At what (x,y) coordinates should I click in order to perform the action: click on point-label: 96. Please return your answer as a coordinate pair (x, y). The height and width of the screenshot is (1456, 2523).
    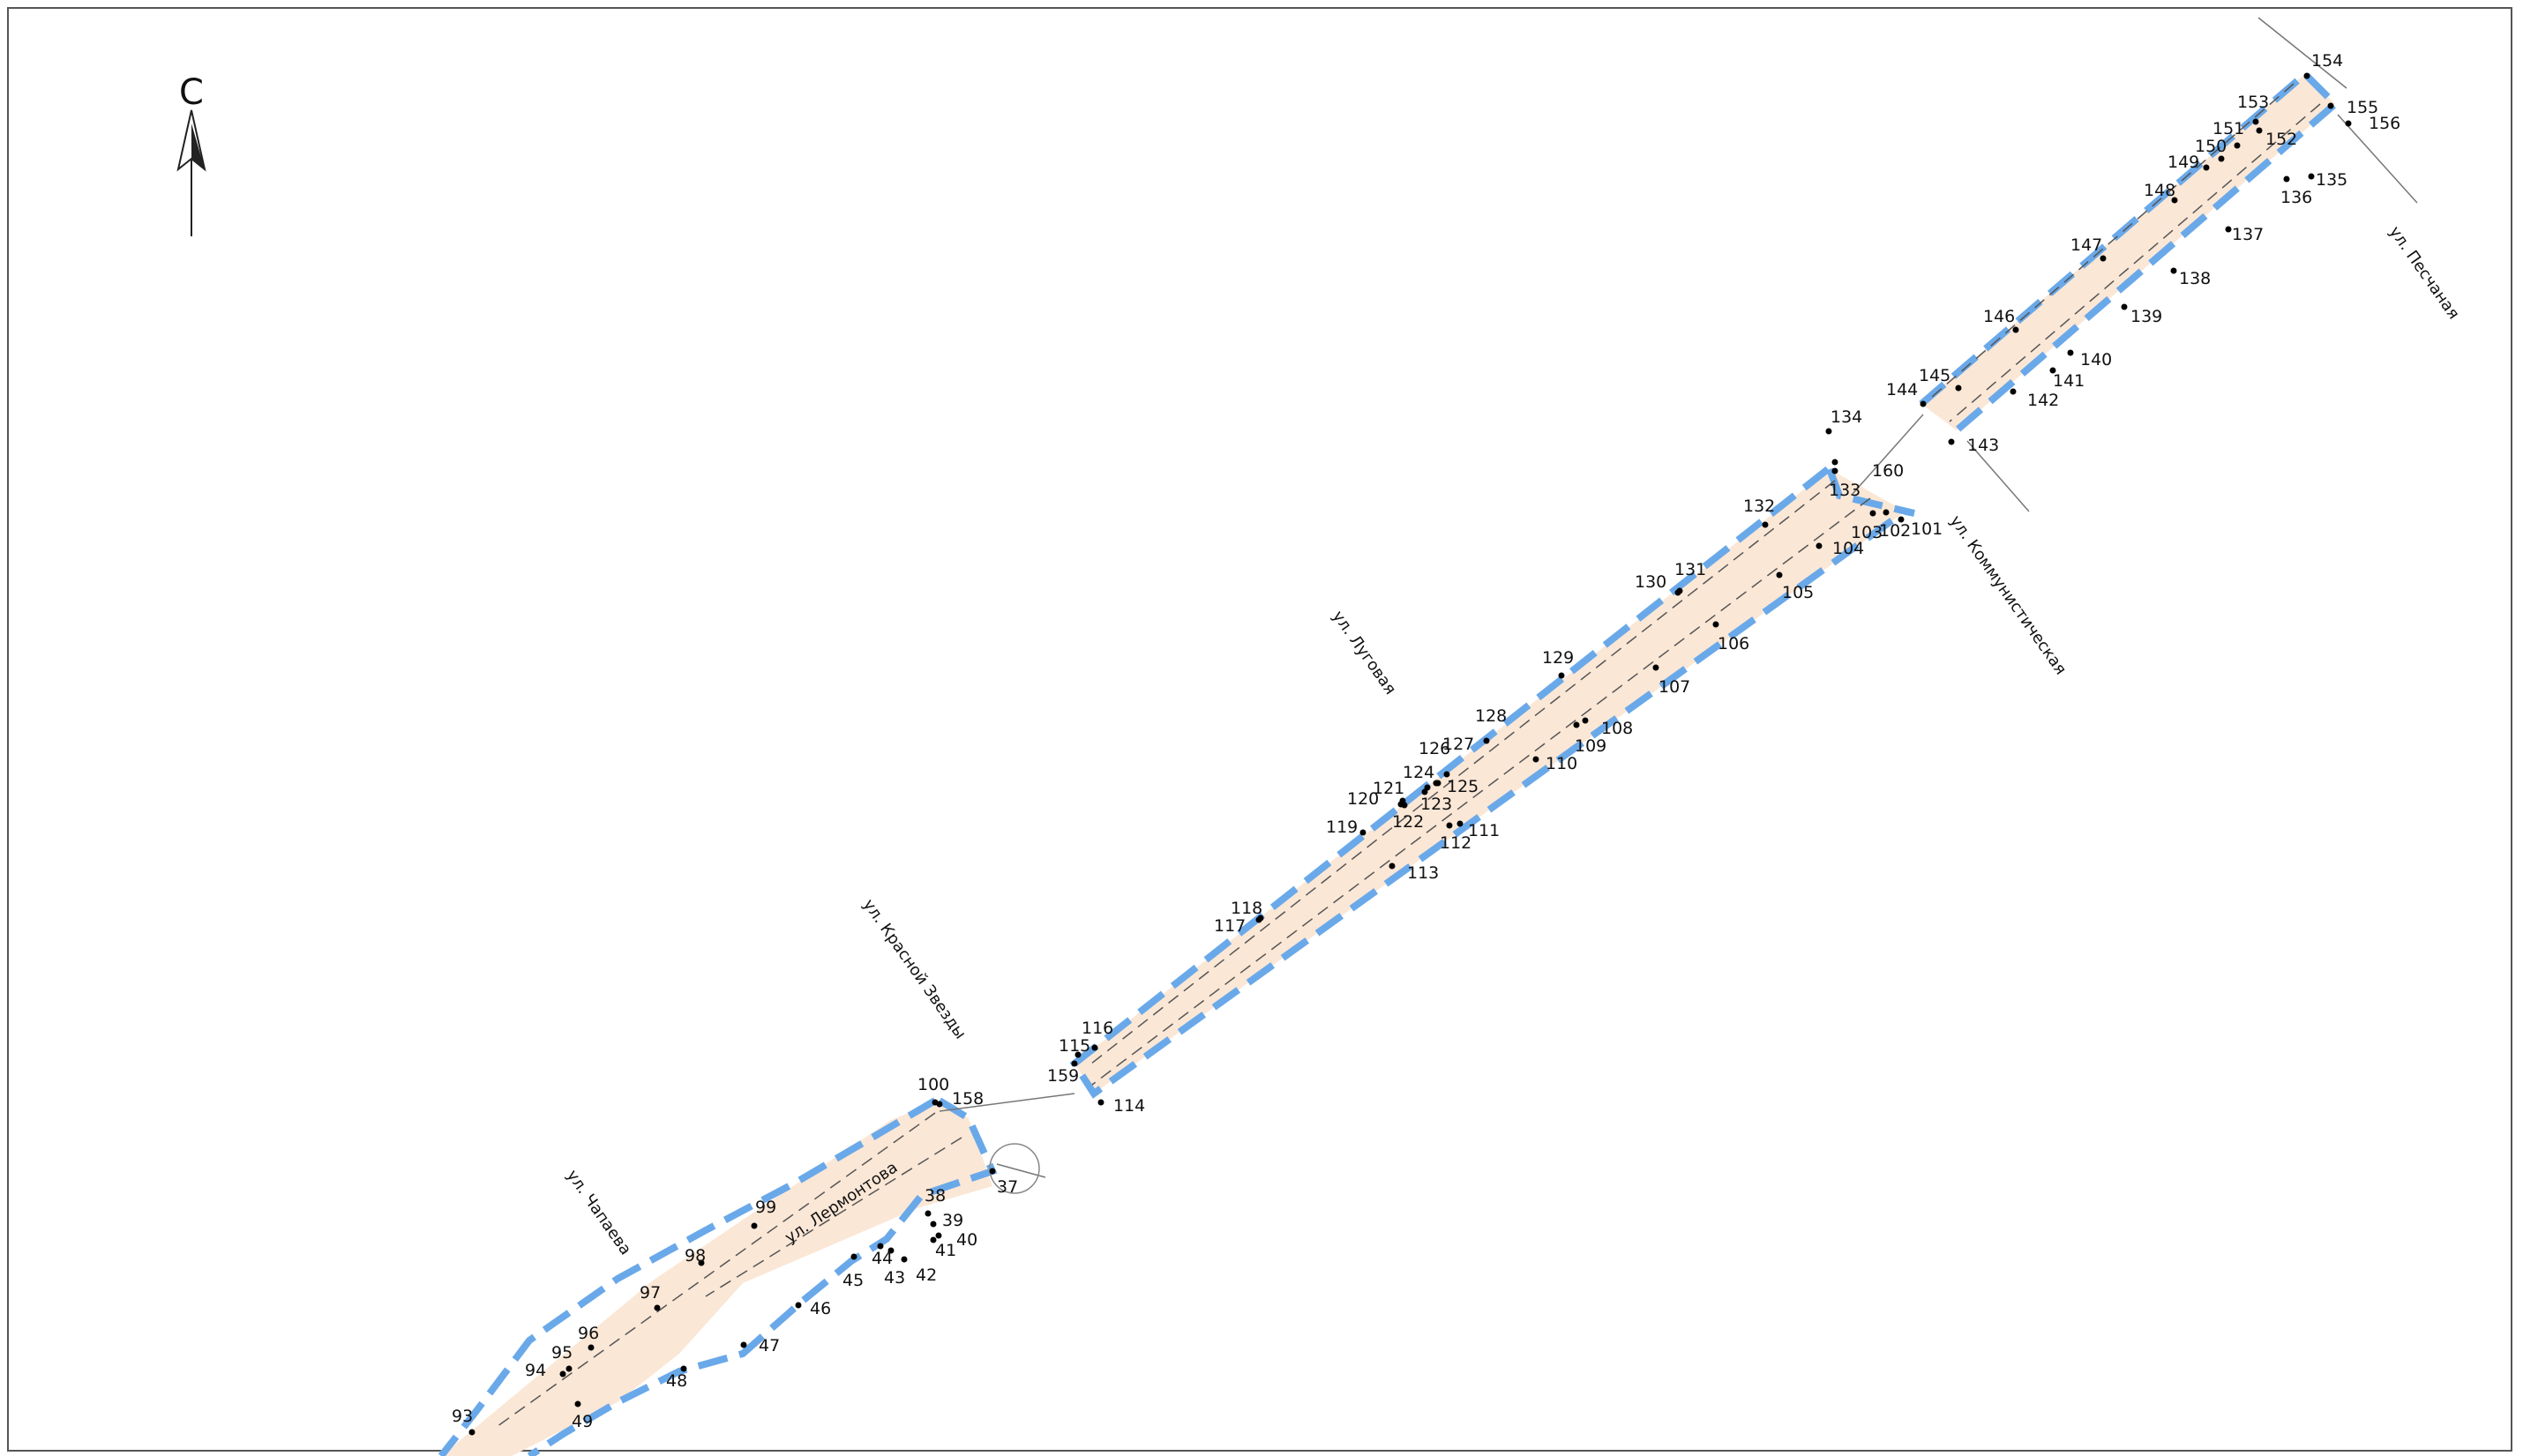
    Looking at the image, I should click on (588, 1333).